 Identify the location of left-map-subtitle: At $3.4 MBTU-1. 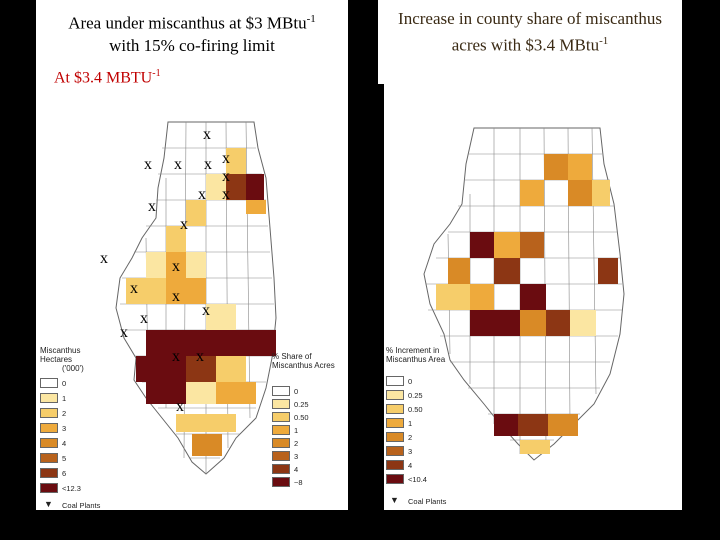
(107, 77).